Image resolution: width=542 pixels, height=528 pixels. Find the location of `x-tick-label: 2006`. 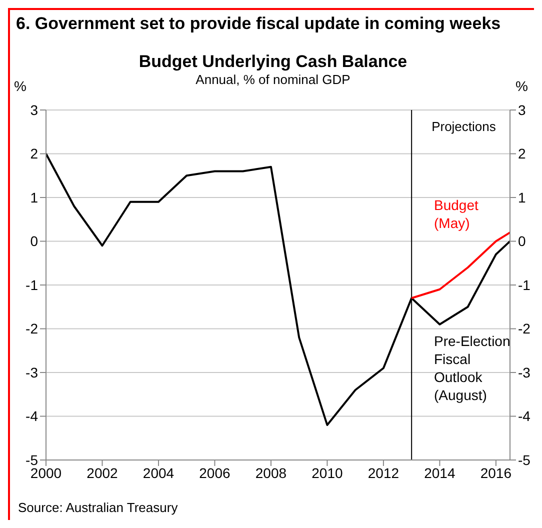

x-tick-label: 2006 is located at coordinates (215, 472).